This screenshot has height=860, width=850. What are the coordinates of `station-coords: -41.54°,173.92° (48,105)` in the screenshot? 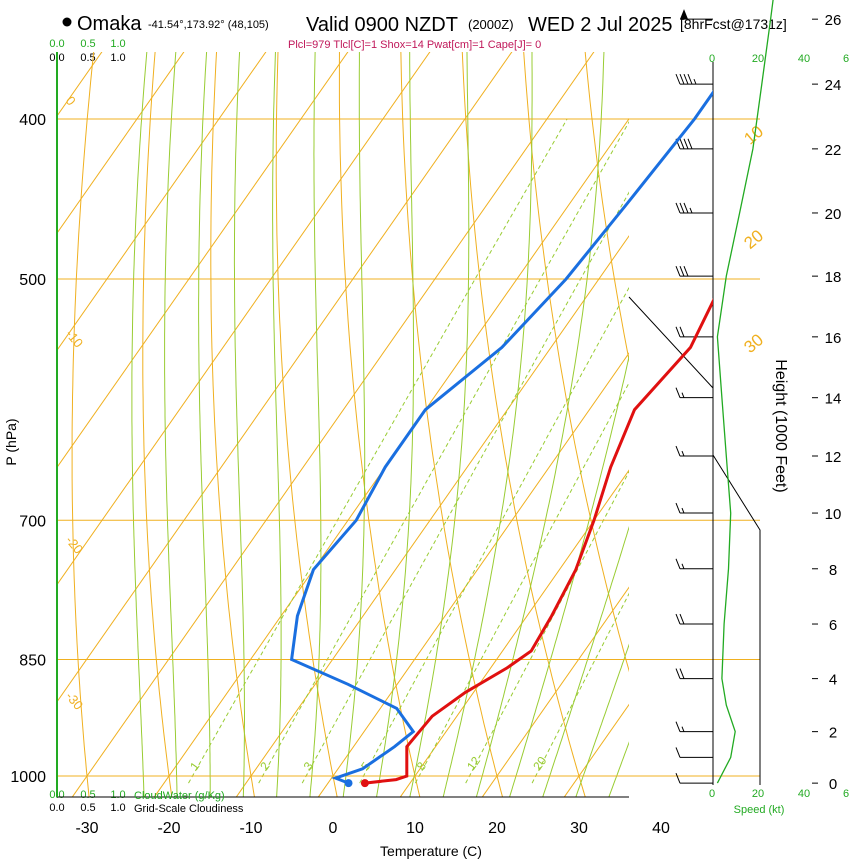 It's located at (208, 25).